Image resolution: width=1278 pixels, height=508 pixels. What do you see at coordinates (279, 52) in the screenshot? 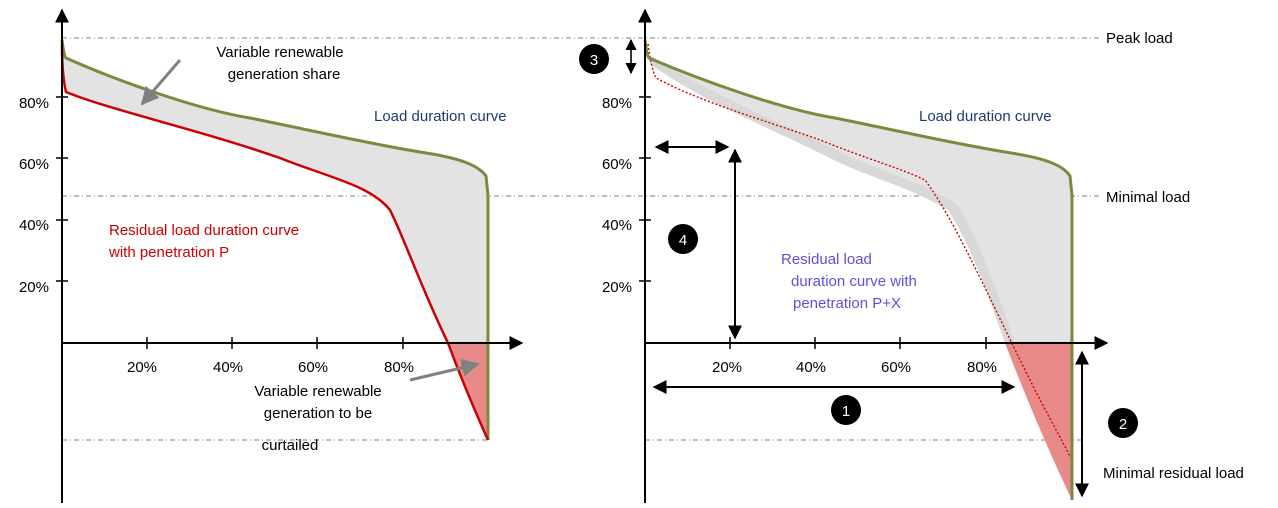
I see `vre-share-label-line-1: Variable renewable` at bounding box center [279, 52].